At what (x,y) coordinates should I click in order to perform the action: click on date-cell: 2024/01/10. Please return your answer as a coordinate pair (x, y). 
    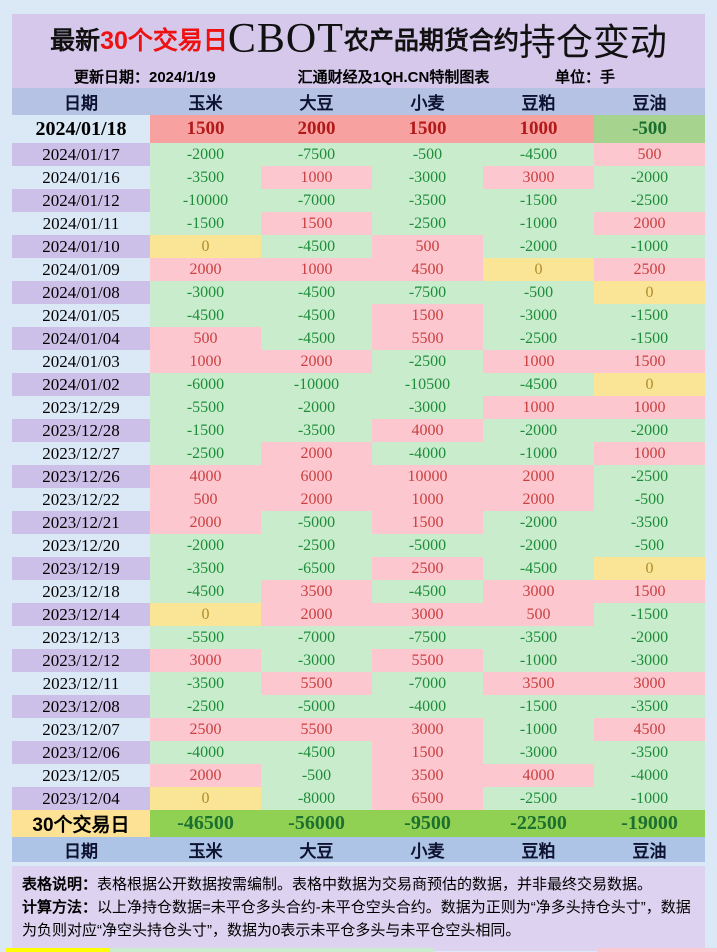
    Looking at the image, I should click on (81, 246).